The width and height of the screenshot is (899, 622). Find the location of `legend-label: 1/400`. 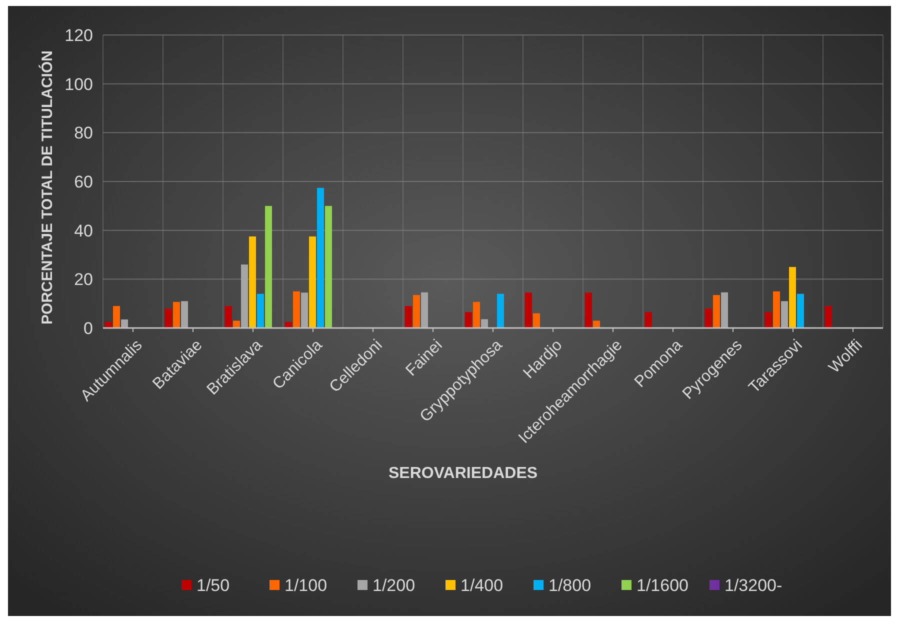

legend-label: 1/400 is located at coordinates (482, 585).